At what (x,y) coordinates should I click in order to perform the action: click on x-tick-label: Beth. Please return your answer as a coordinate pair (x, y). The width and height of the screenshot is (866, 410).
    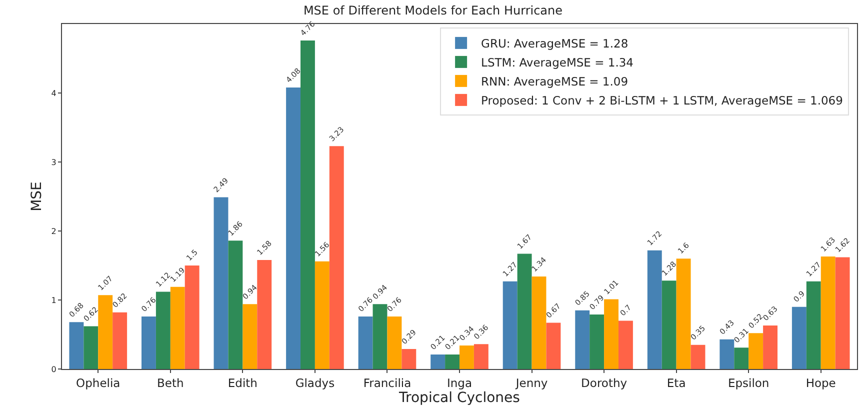
    Looking at the image, I should click on (170, 383).